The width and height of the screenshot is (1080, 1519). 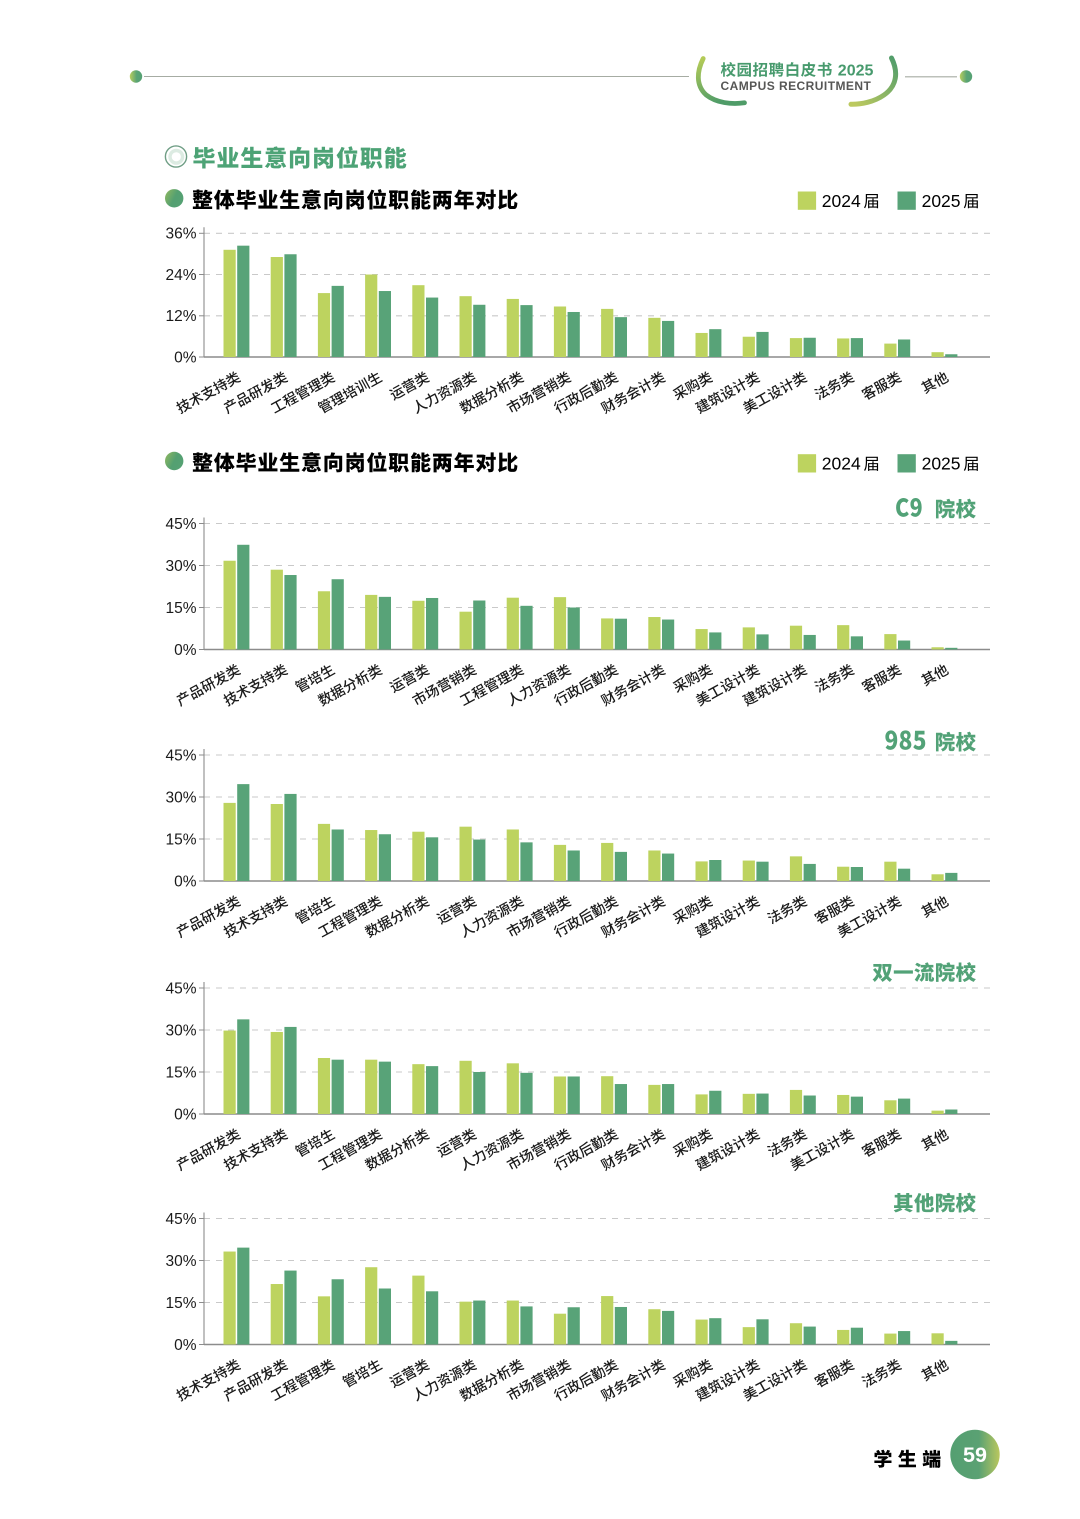 I want to click on svg-text: CAMPUS RECRUITMENT, so click(x=796, y=86).